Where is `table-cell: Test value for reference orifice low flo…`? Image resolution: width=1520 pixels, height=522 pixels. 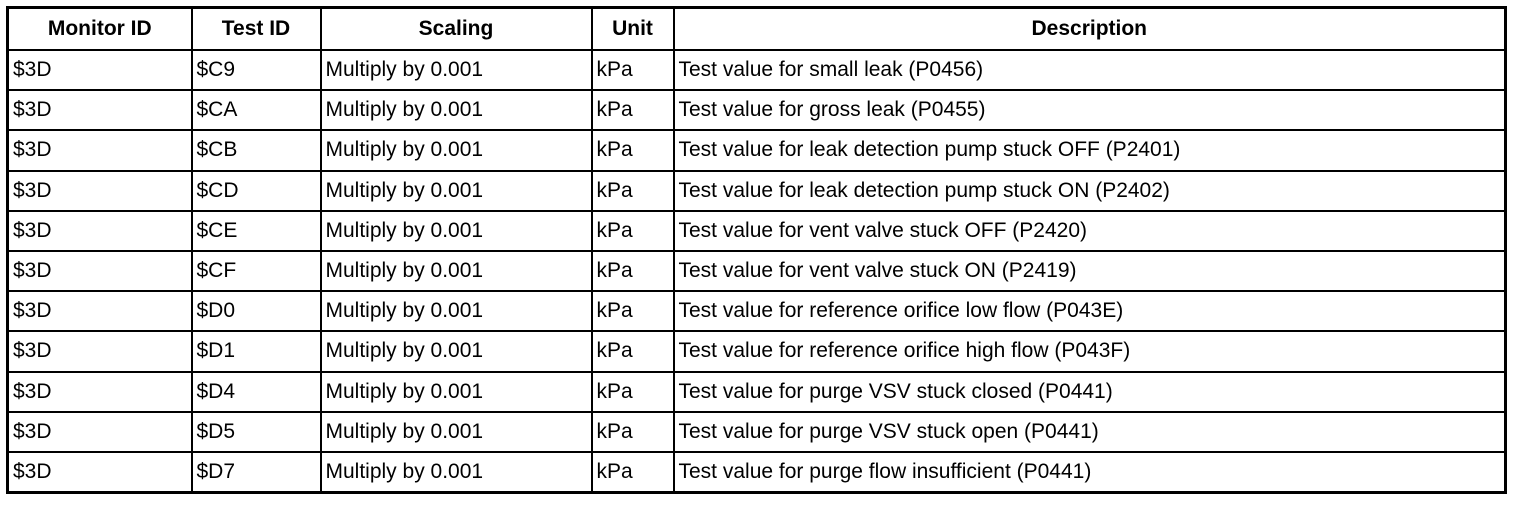 table-cell: Test value for reference orifice low flo… is located at coordinates (1089, 311).